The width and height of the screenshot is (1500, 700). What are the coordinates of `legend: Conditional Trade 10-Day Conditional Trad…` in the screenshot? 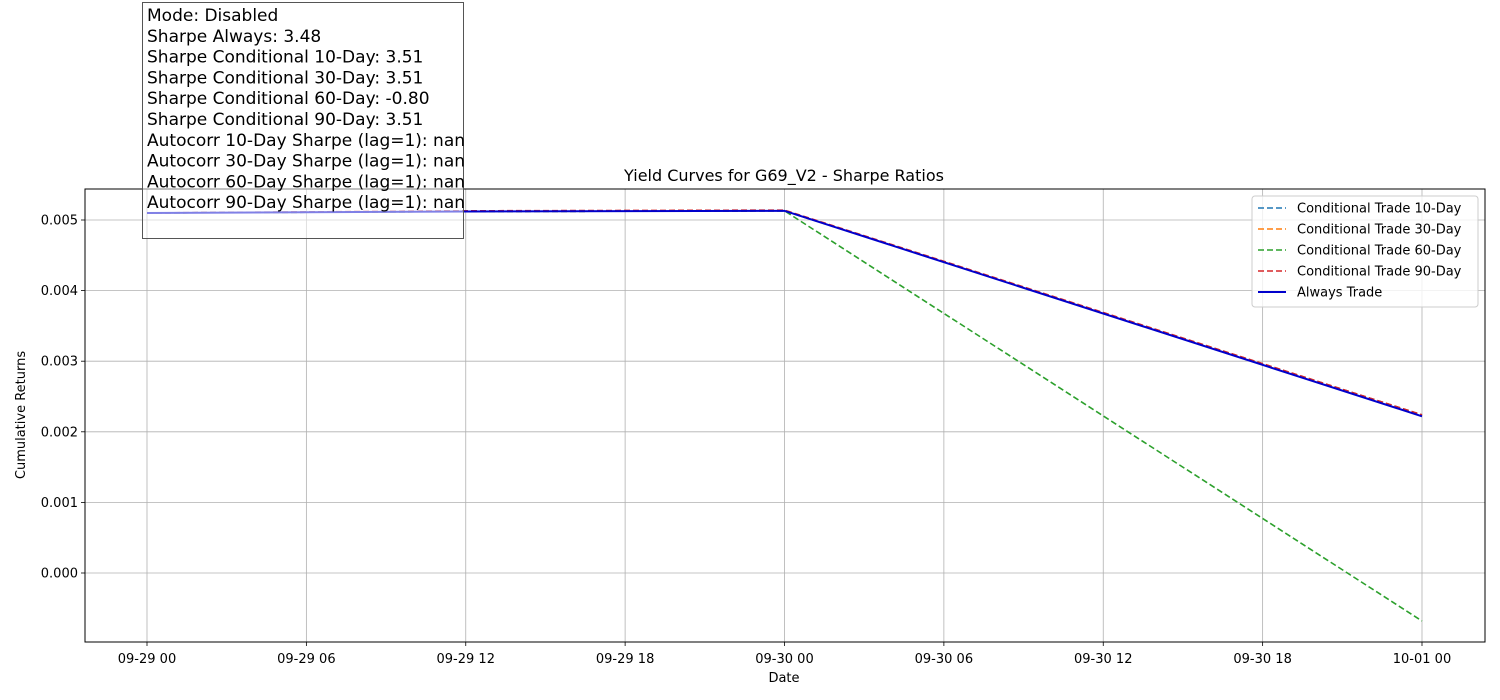 It's located at (1365, 251).